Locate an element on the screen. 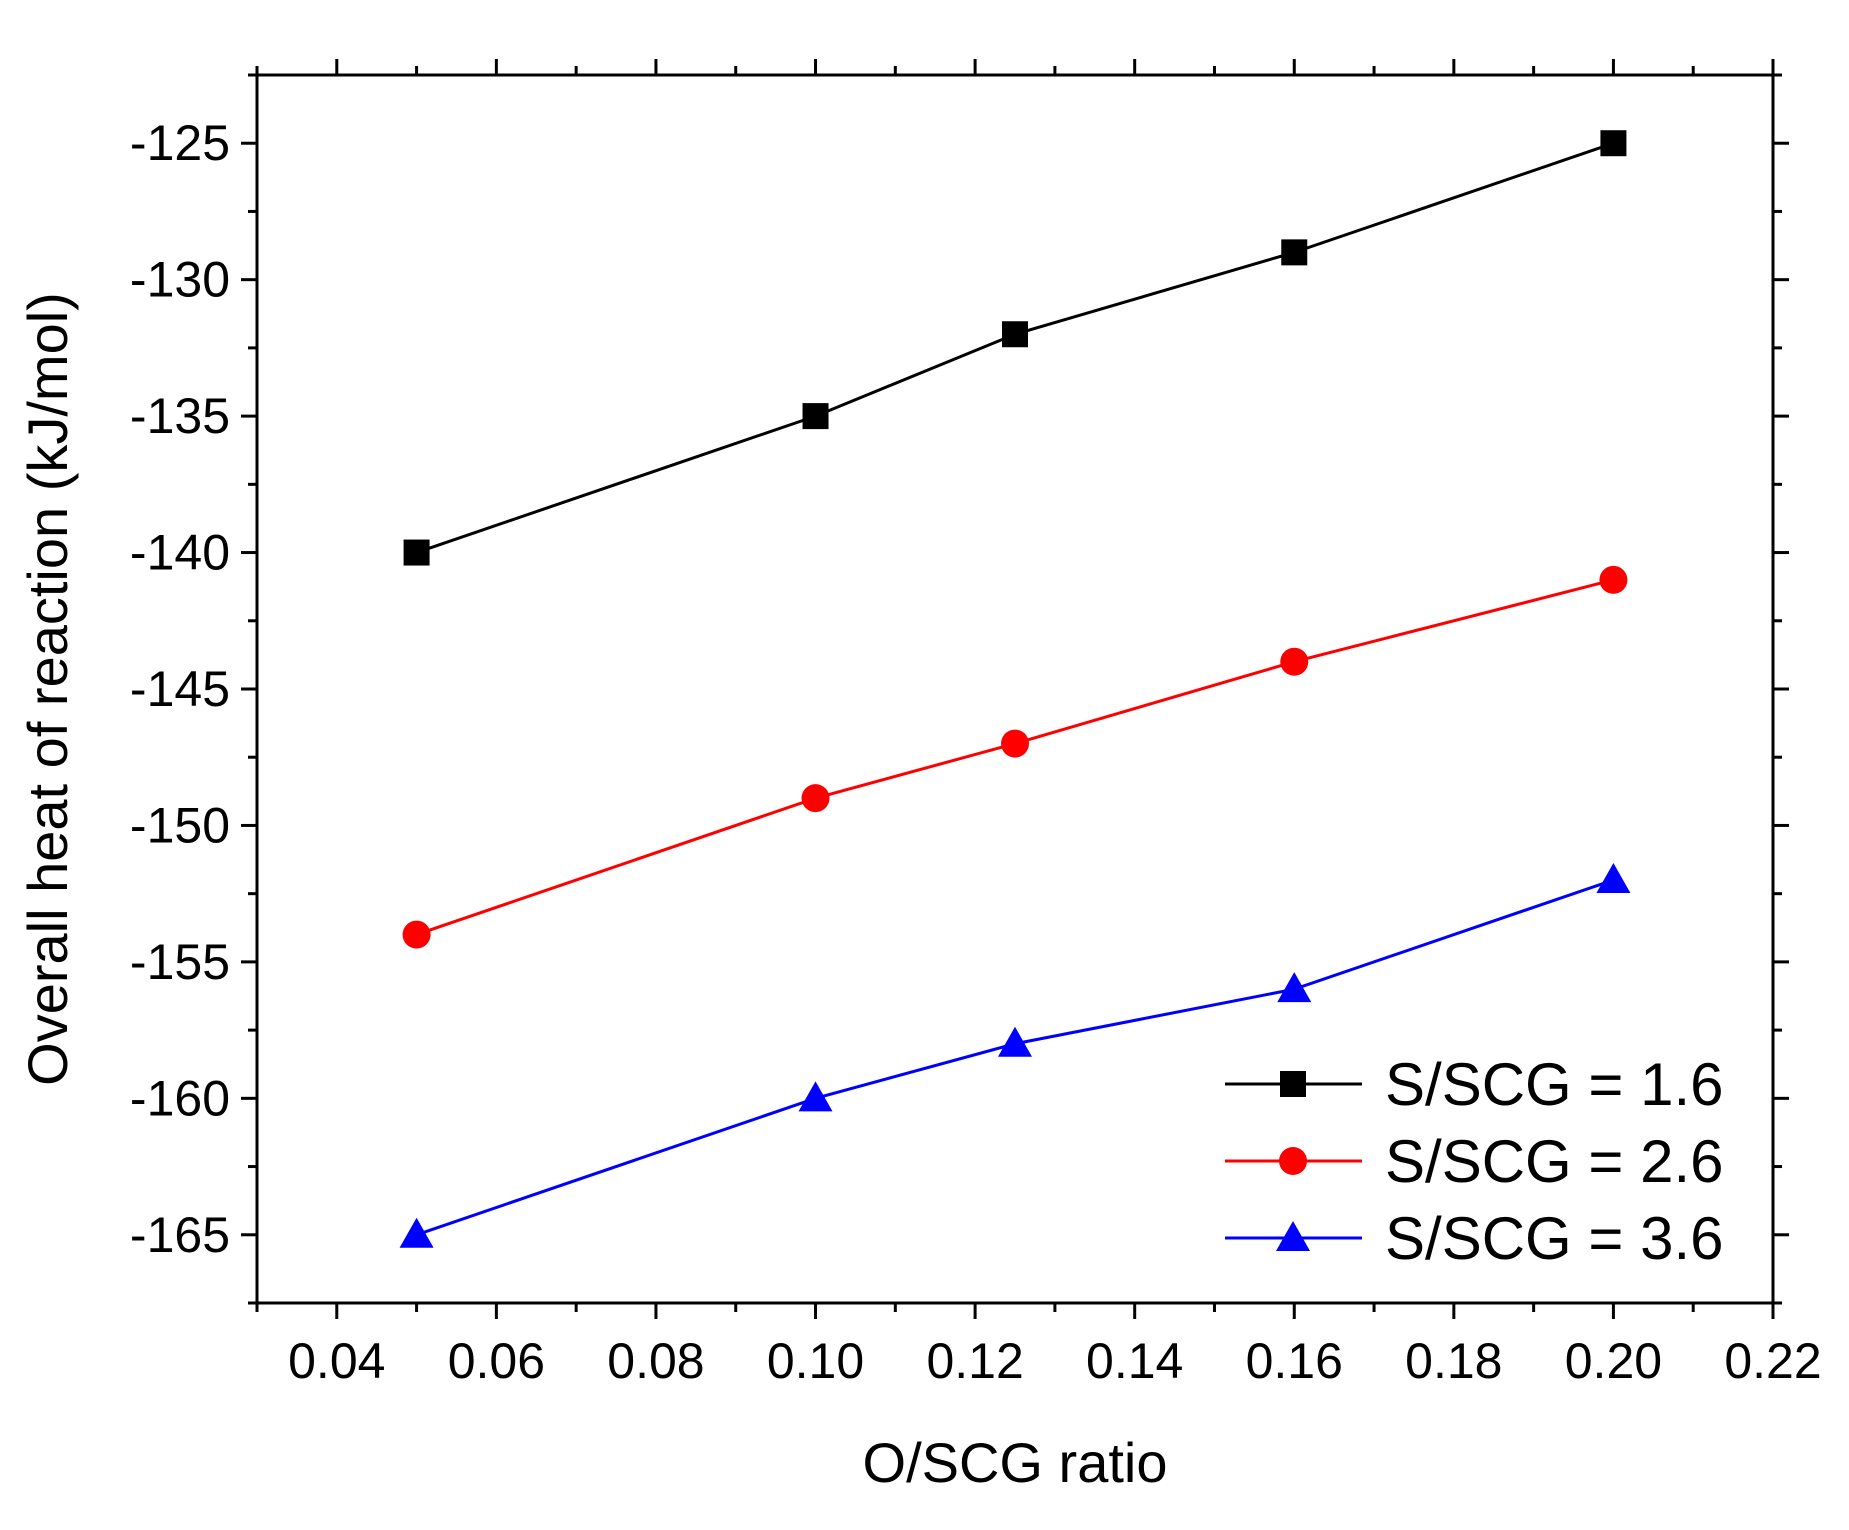 The height and width of the screenshot is (1530, 1849). x-tick-label: 0.04 is located at coordinates (336, 1361).